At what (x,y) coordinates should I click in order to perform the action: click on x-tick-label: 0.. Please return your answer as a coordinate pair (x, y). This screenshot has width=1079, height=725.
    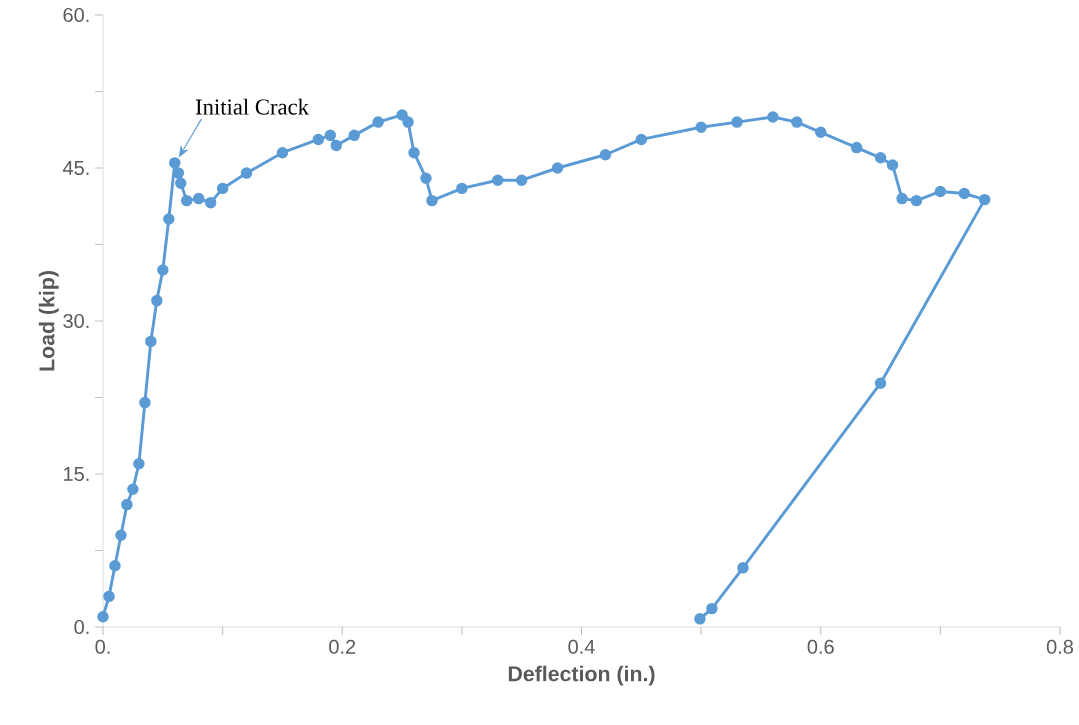
    Looking at the image, I should click on (102, 646).